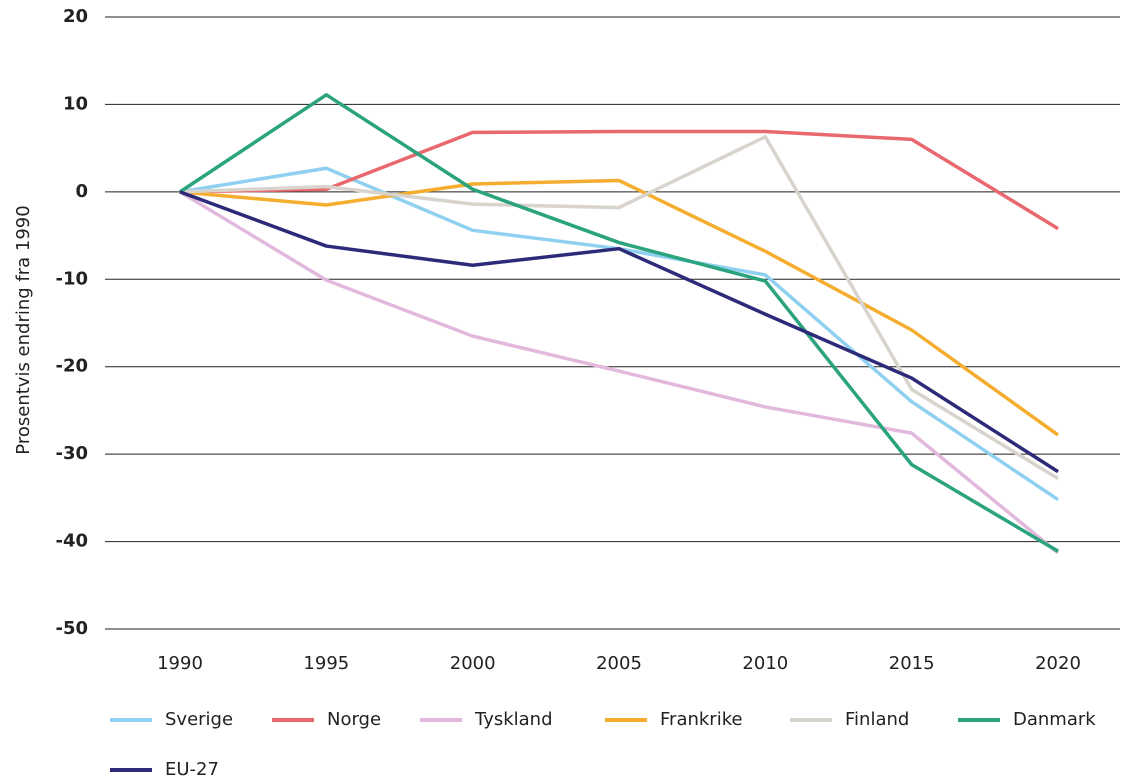 This screenshot has height=780, width=1142. Describe the element at coordinates (192, 769) in the screenshot. I see `legend-label: EU-27` at that location.